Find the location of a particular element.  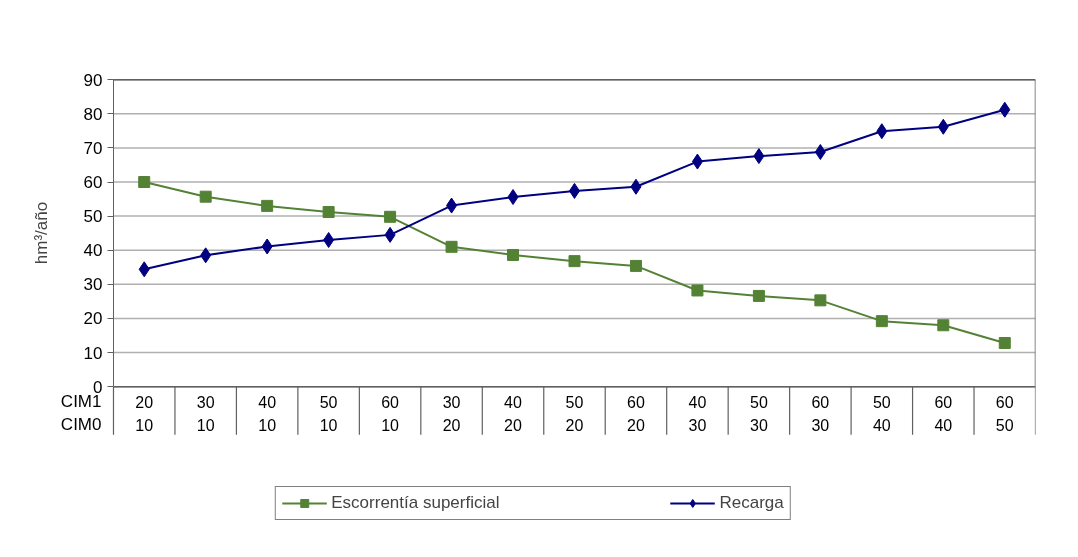

x-tick-label: 40 10 is located at coordinates (267, 413).